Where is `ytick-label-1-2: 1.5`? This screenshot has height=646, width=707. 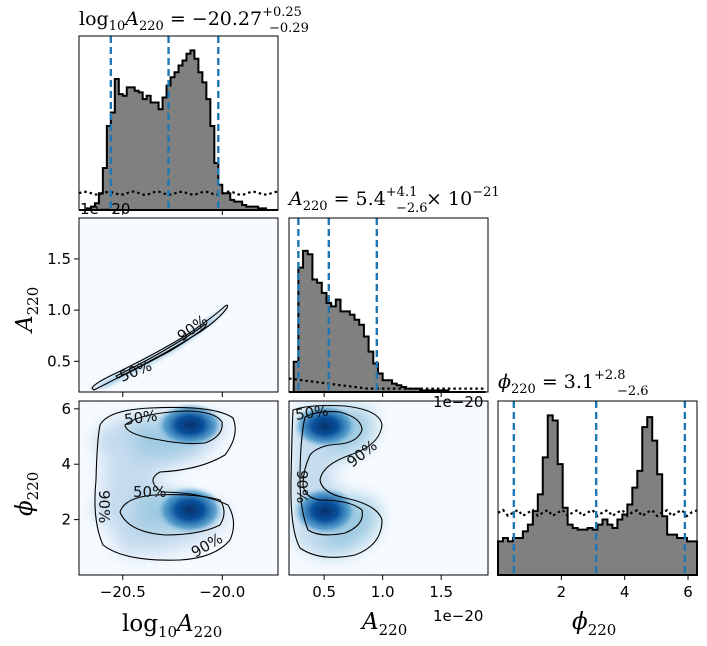
ytick-label-1-2: 1.5 is located at coordinates (59, 259).